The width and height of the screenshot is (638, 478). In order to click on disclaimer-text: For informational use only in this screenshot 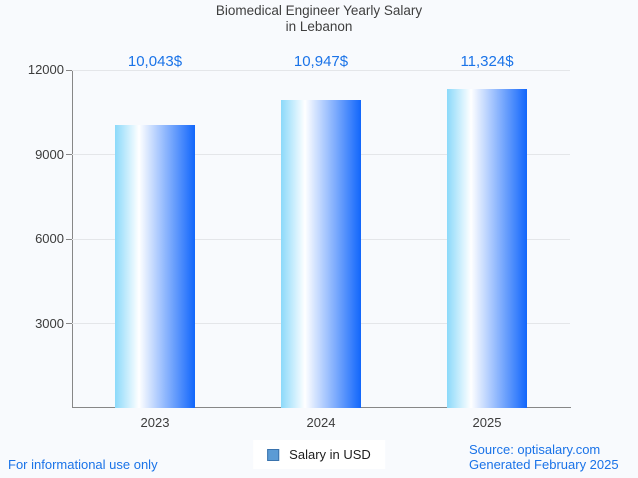, I will do `click(83, 464)`.